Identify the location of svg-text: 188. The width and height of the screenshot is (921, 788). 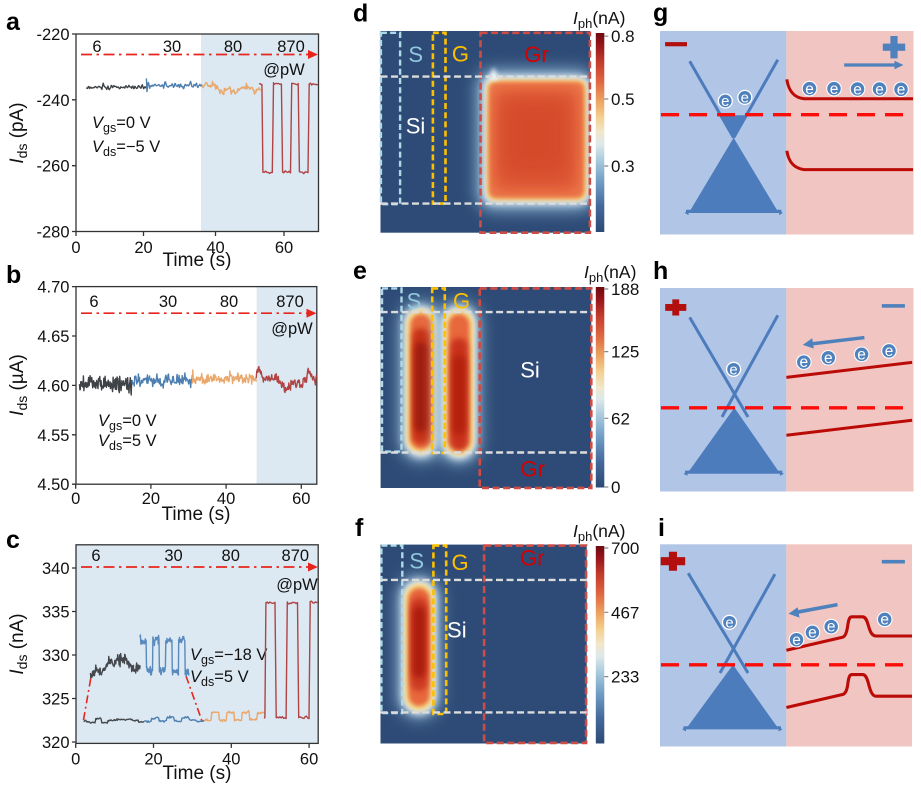
(625, 289).